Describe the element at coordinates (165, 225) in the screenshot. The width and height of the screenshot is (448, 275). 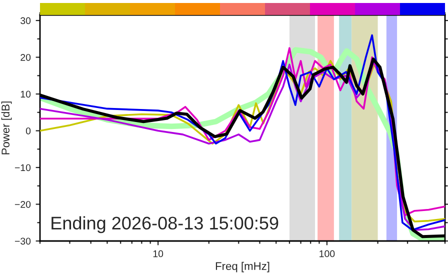
I see `annotation: Ending 2026-08-13 15:00:59` at that location.